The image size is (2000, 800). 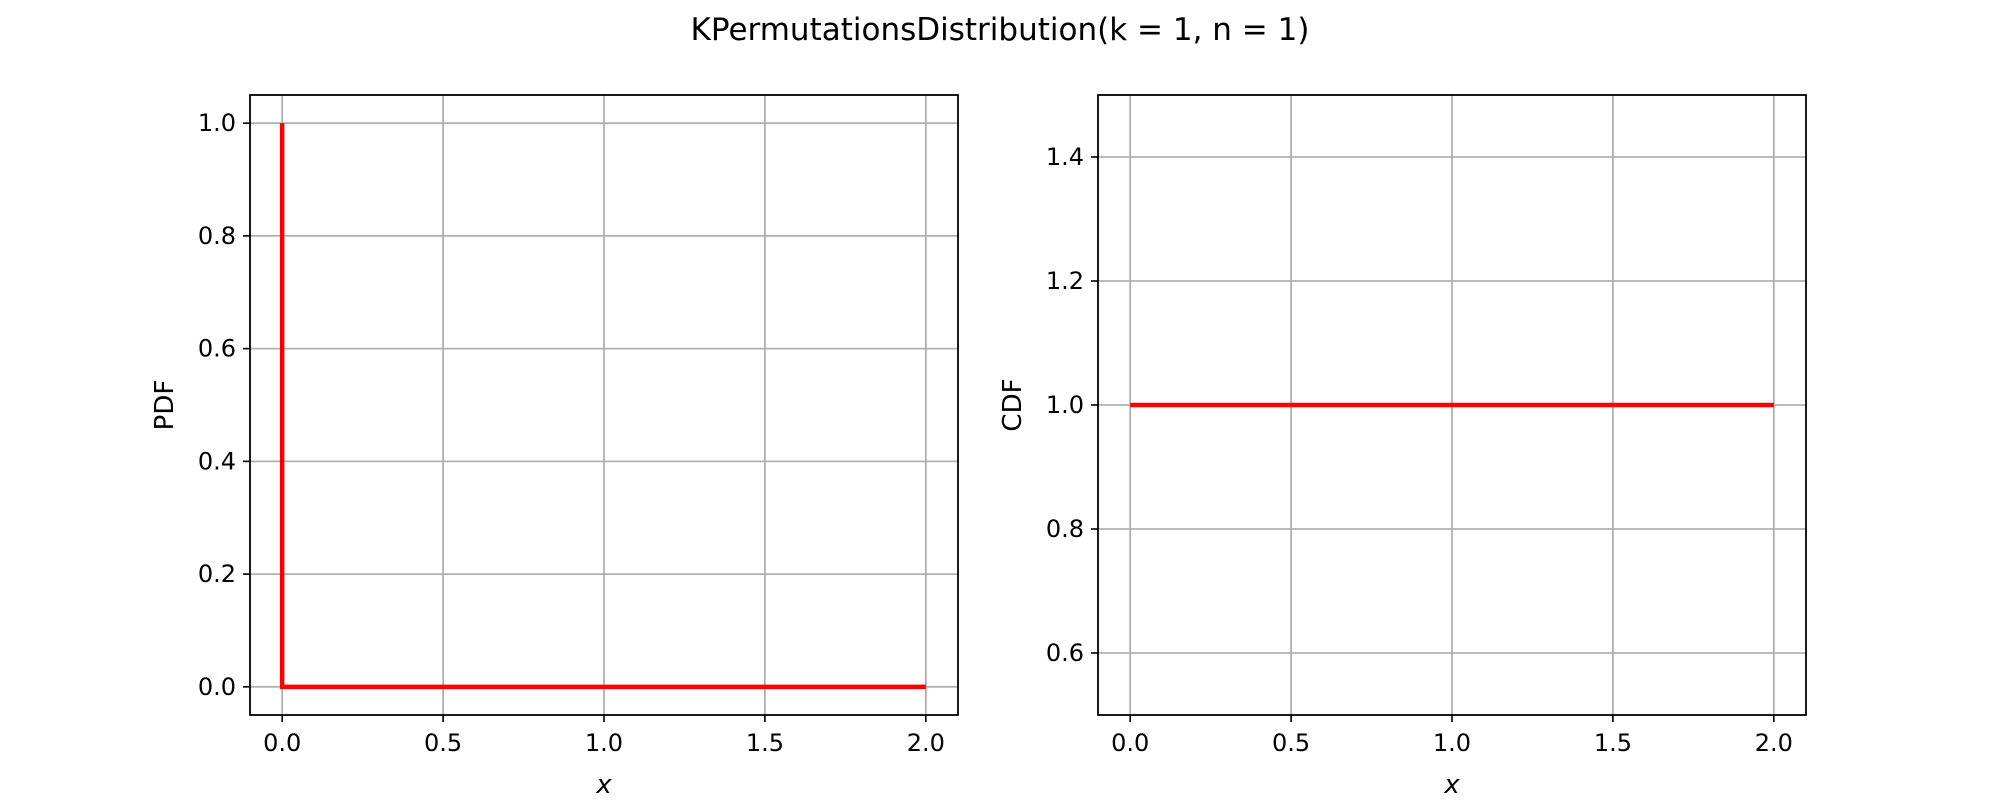 I want to click on y-tick-label: 0.2, so click(x=217, y=574).